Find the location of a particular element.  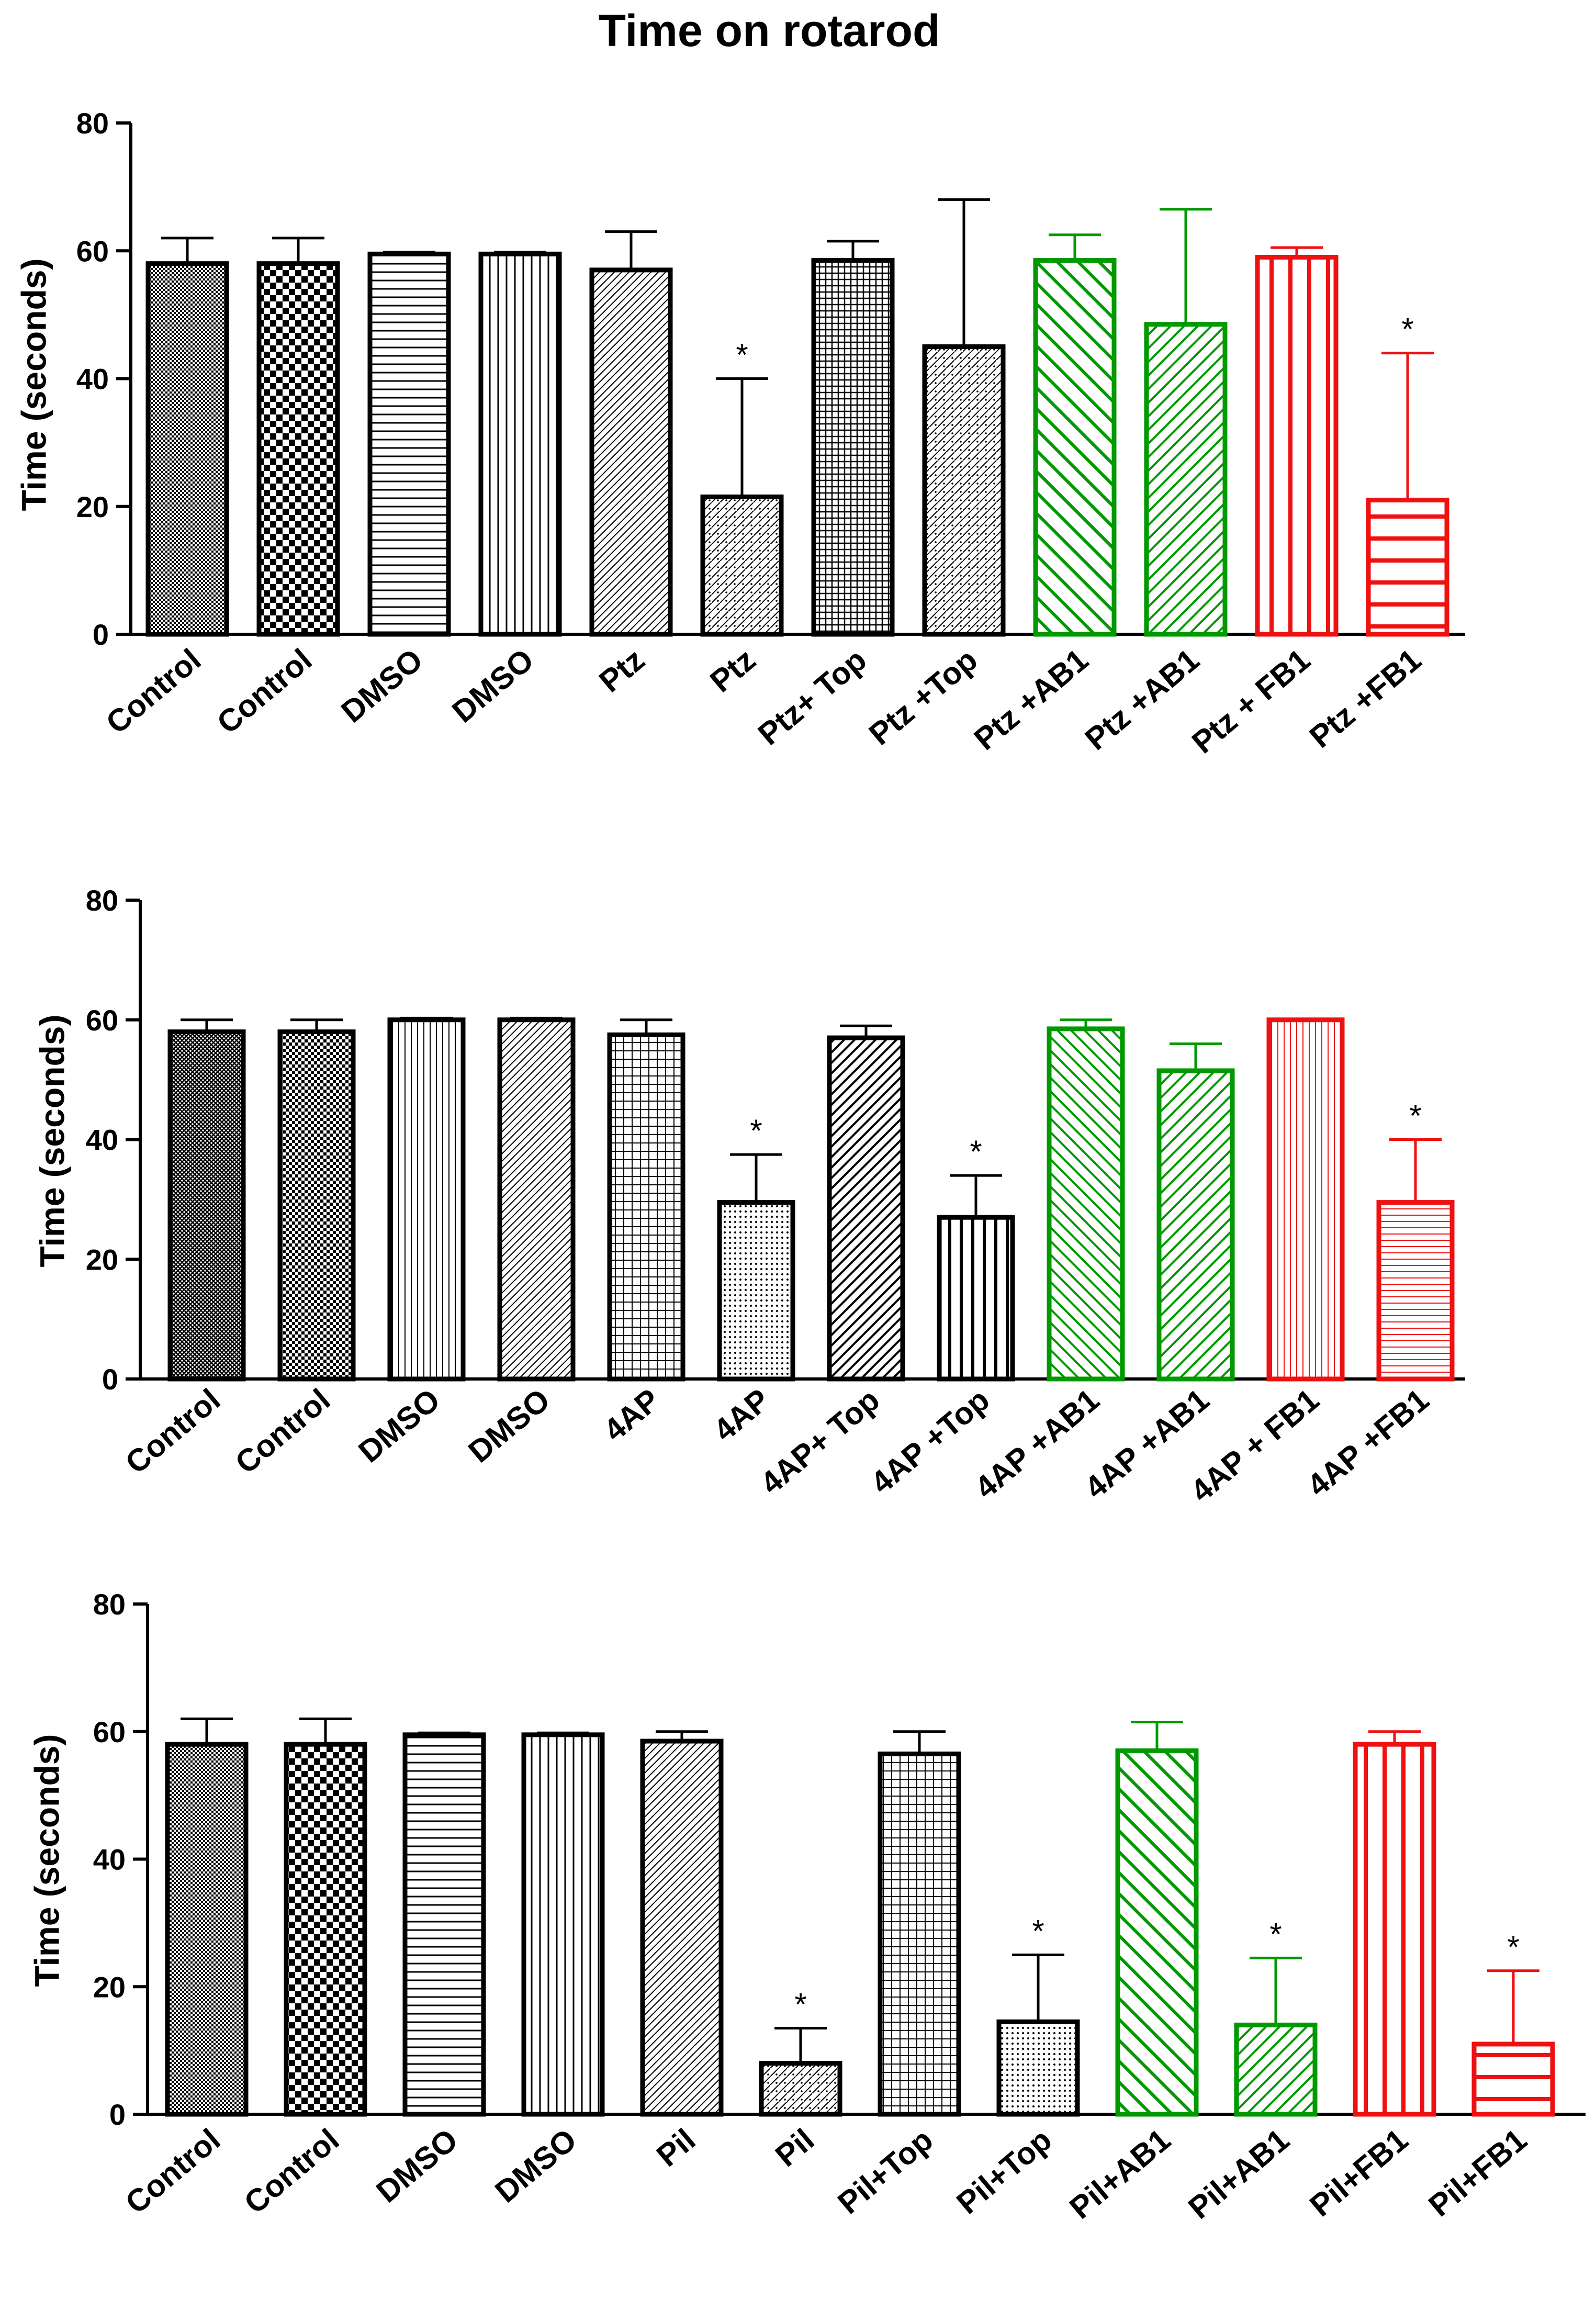

category-label: Ptz +FB1 is located at coordinates (1365, 699).